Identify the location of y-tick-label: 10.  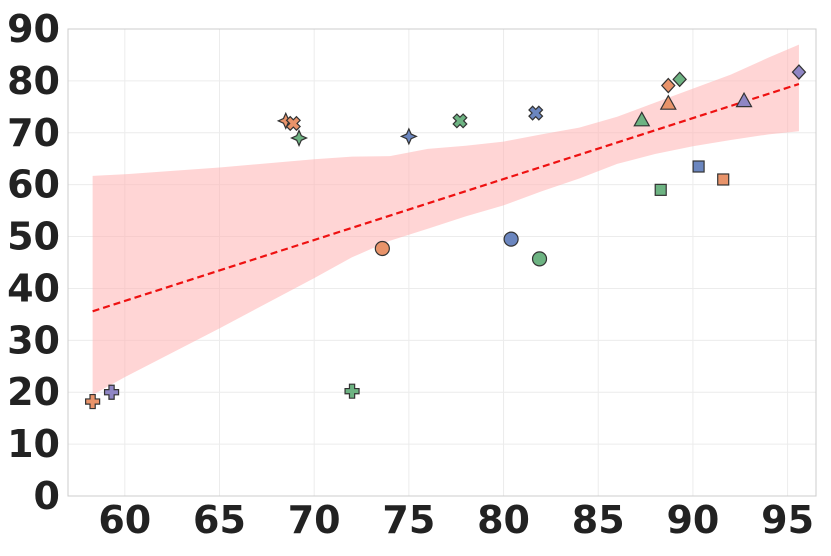
(33, 444).